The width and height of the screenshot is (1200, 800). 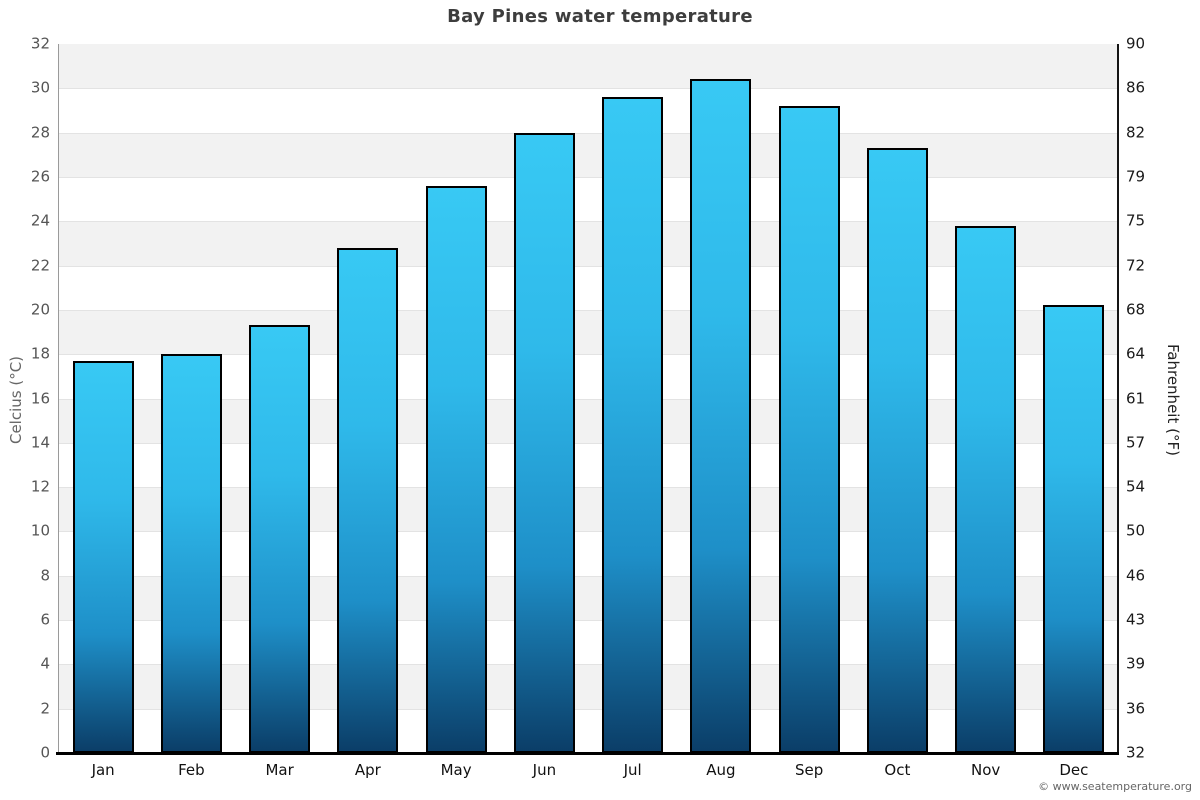 I want to click on y-axis-title-celsius: Celcius (°C), so click(x=16, y=400).